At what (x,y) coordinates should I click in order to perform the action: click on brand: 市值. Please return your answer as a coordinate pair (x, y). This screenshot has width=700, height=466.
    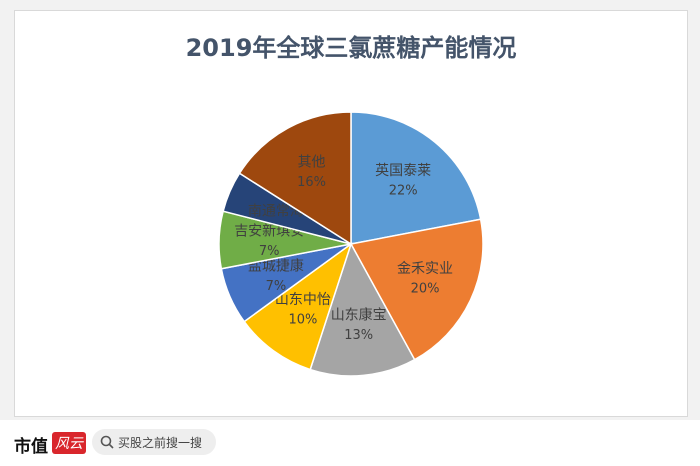
    Looking at the image, I should click on (31, 447).